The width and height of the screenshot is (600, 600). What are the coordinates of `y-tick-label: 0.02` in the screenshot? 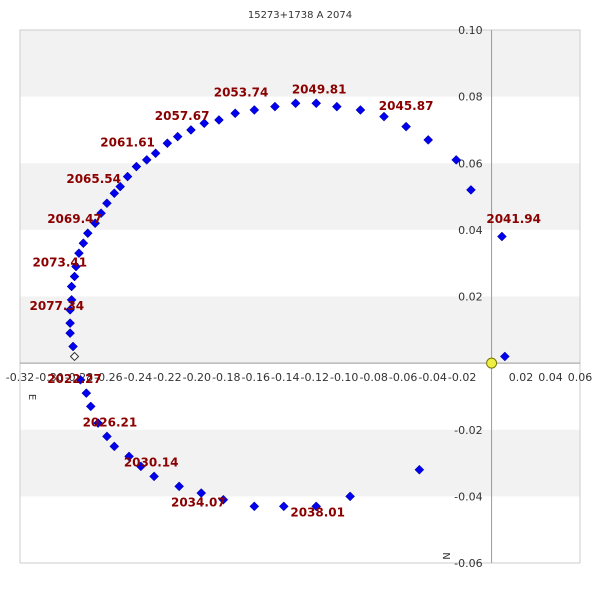 It's located at (470, 297).